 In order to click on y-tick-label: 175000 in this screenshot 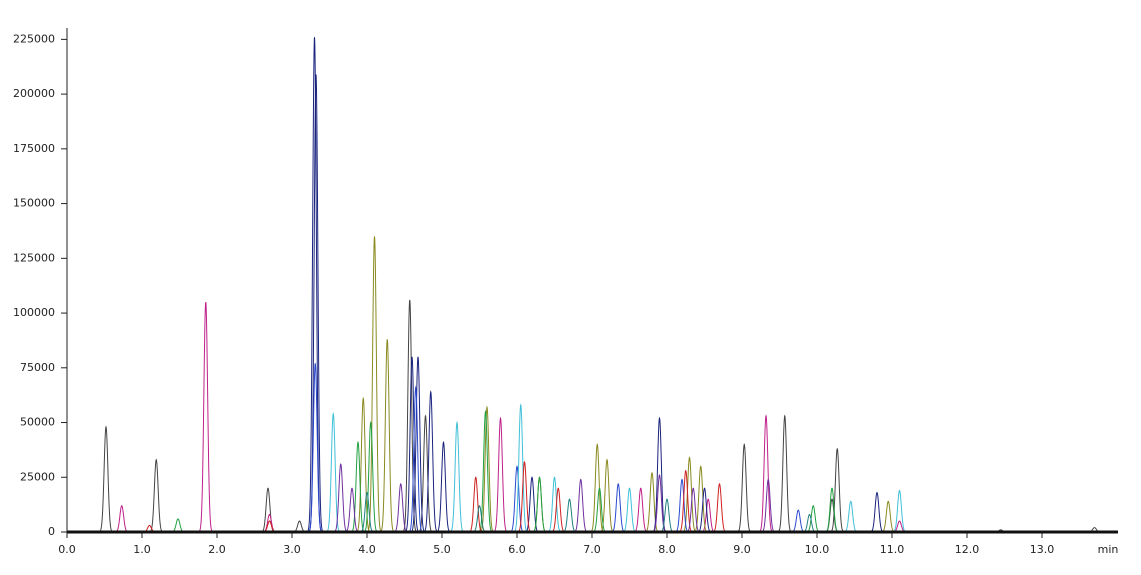, I will do `click(34, 148)`.